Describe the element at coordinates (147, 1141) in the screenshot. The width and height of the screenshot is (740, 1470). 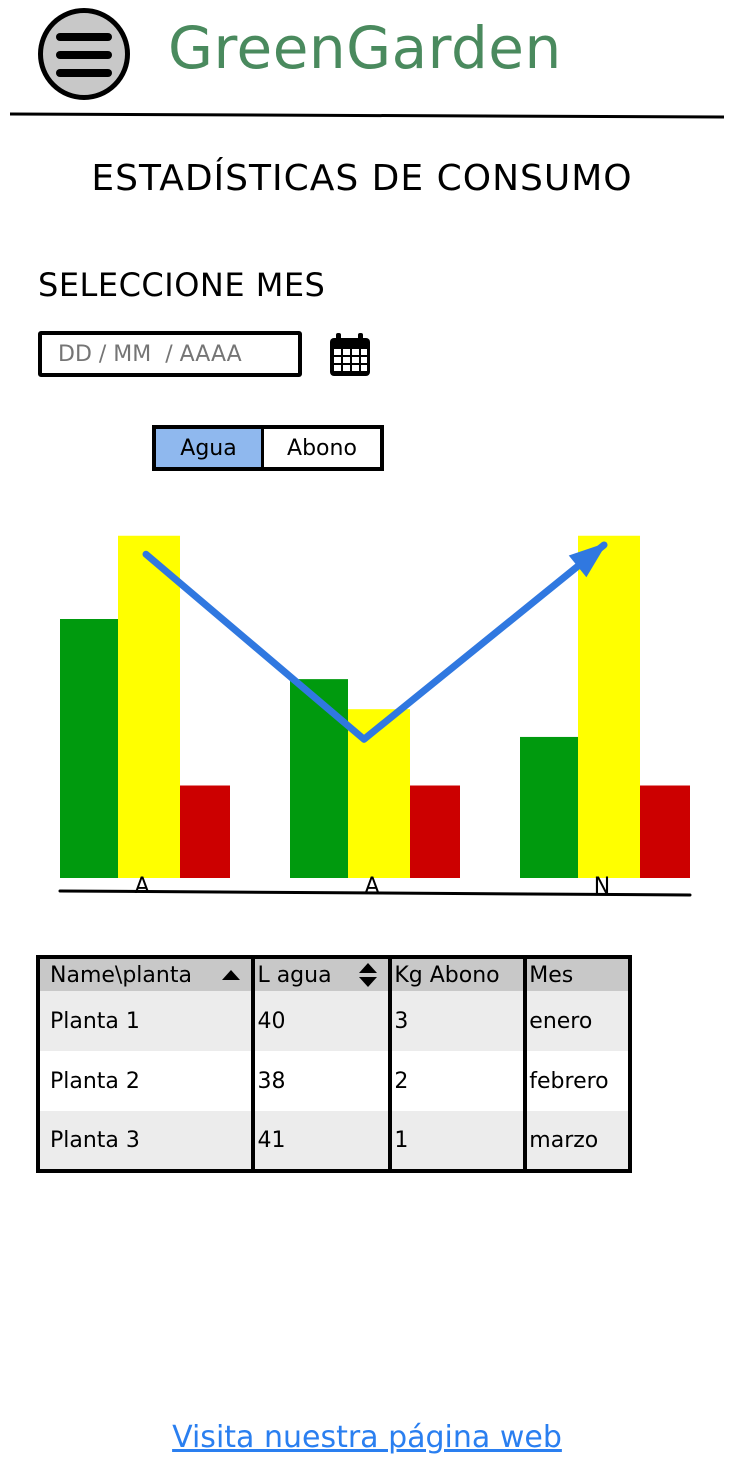
I see `table-cell: Planta 3` at that location.